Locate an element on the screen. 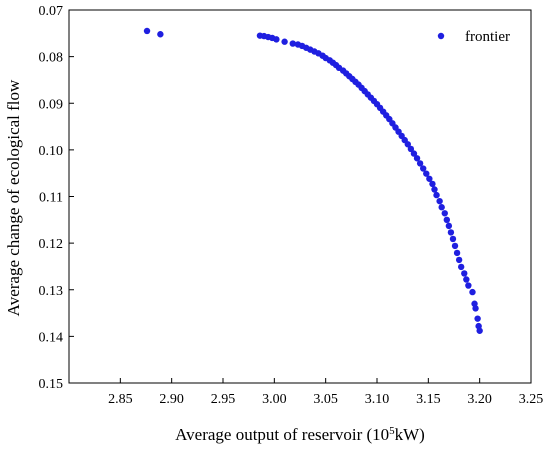 The width and height of the screenshot is (550, 450). y-tick-label: 0.14 is located at coordinates (51, 337).